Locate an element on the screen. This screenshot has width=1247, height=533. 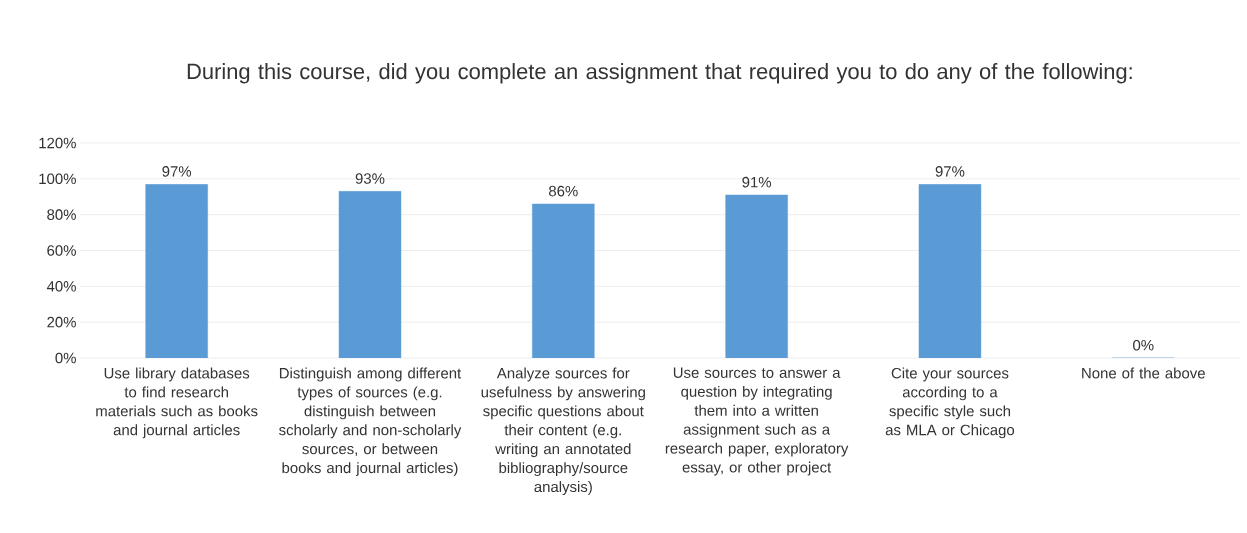
data-label: 91% is located at coordinates (757, 182).